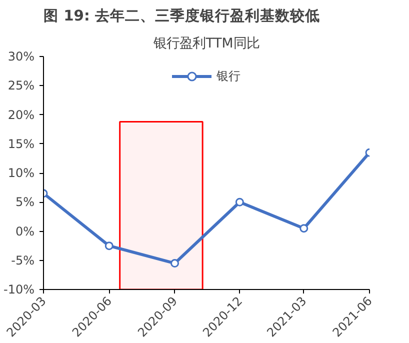 This screenshot has width=409, height=343. Describe the element at coordinates (25, 202) in the screenshot. I see `y-tick-label: 5%` at that location.